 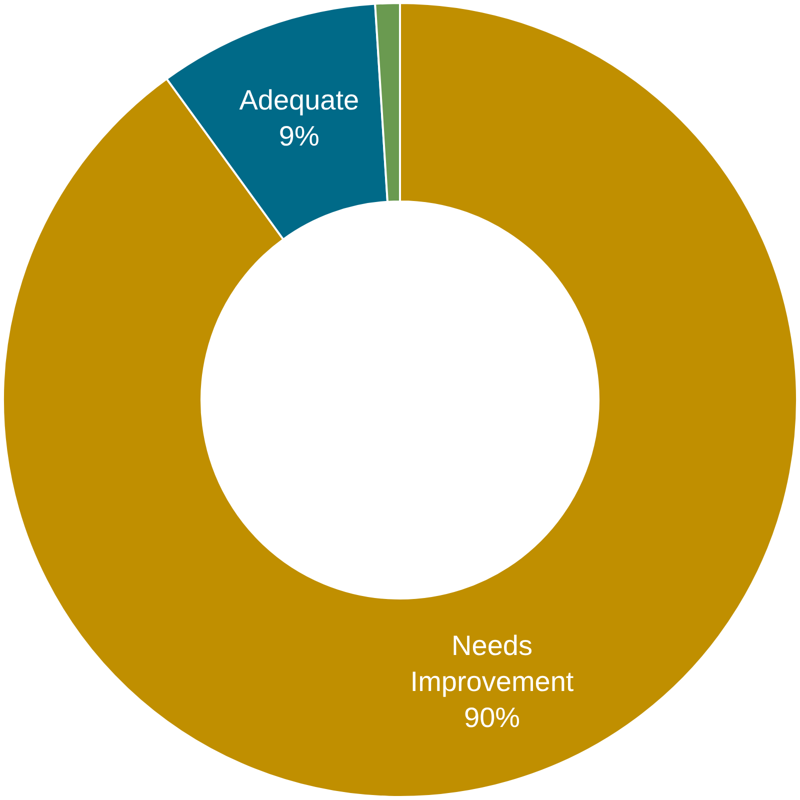 What do you see at coordinates (492, 663) in the screenshot?
I see `slice-label: Needs Improvement` at bounding box center [492, 663].